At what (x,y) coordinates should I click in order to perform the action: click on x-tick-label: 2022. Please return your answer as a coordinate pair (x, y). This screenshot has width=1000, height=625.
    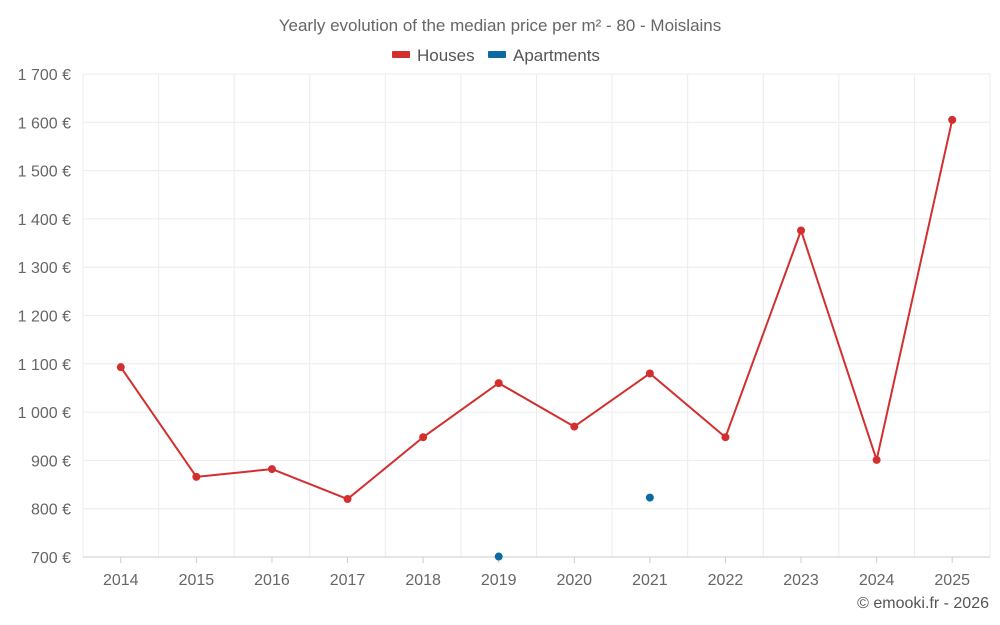
    Looking at the image, I should click on (726, 580).